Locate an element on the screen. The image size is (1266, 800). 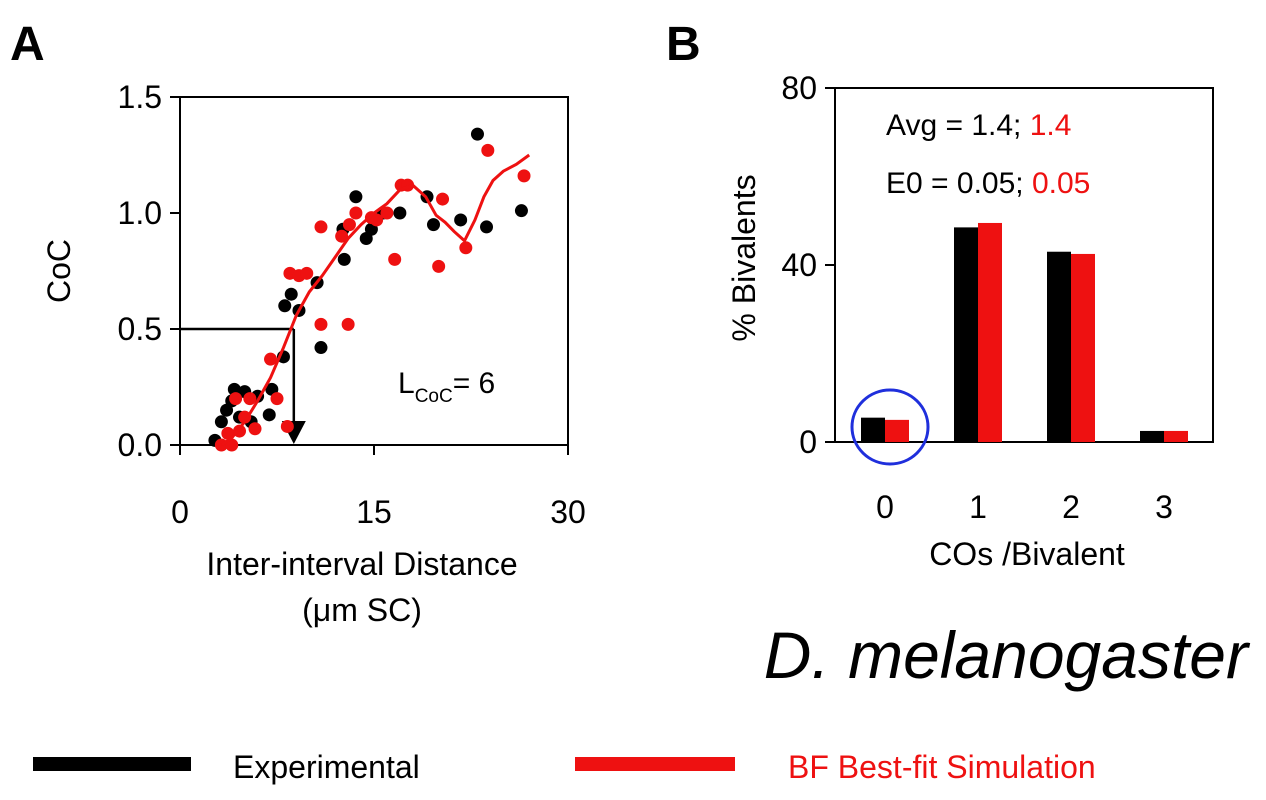
zero-crossover-highlight-circle is located at coordinates (890, 427).